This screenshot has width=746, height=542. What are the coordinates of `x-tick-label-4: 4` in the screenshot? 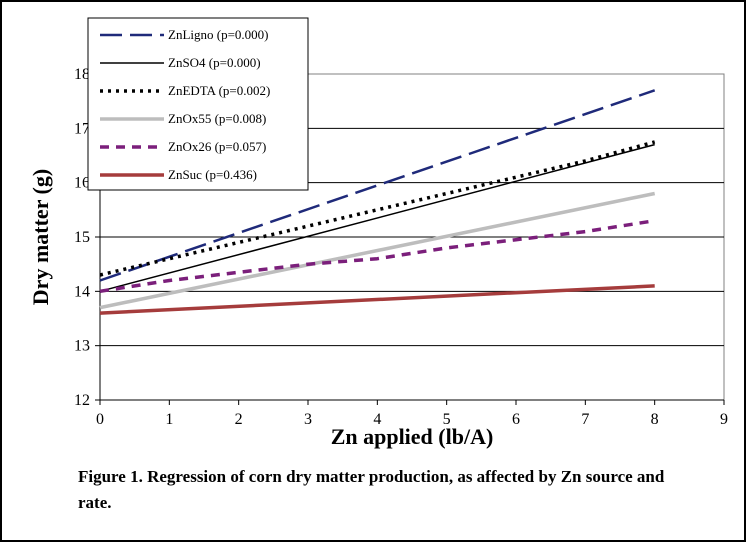 It's located at (377, 419).